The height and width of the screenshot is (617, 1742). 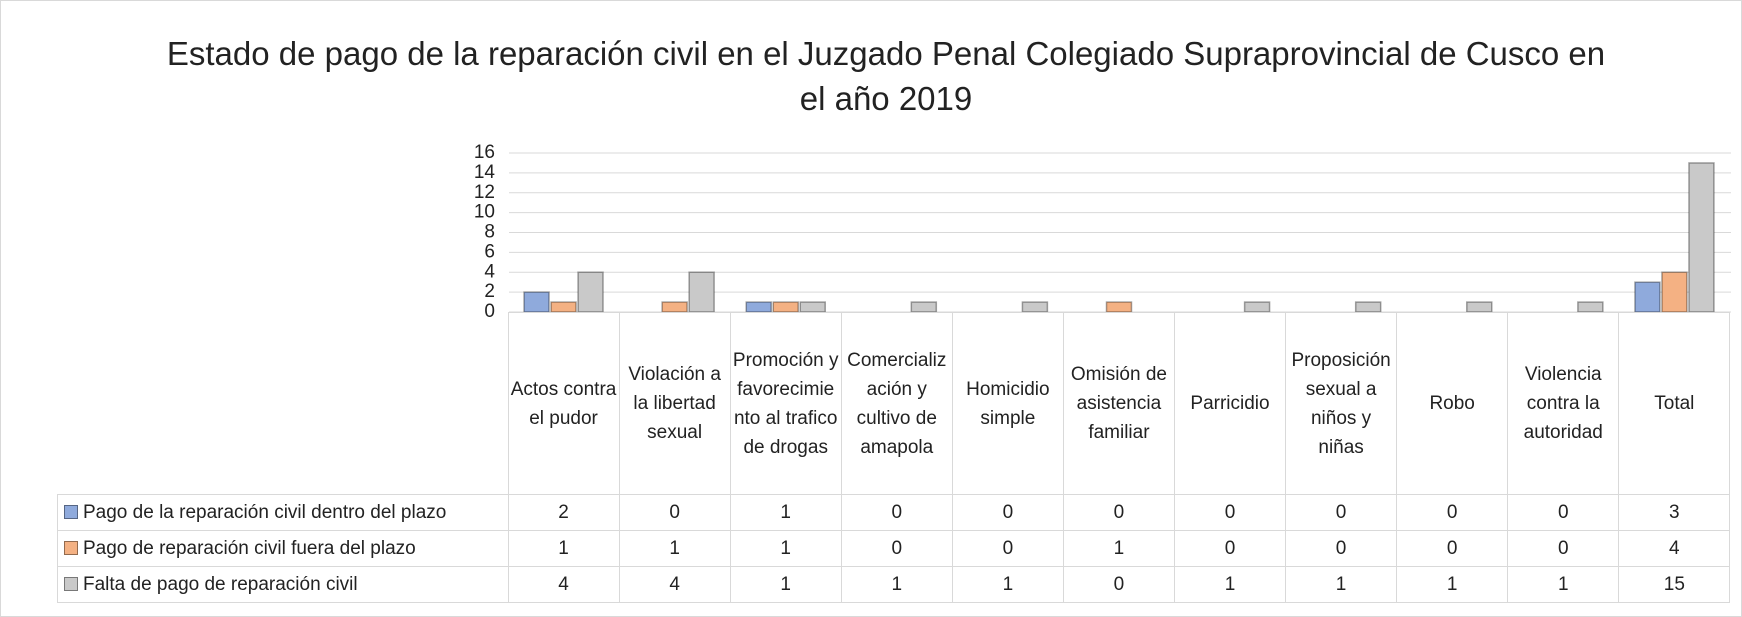 I want to click on category-label: Robo, so click(x=1452, y=403).